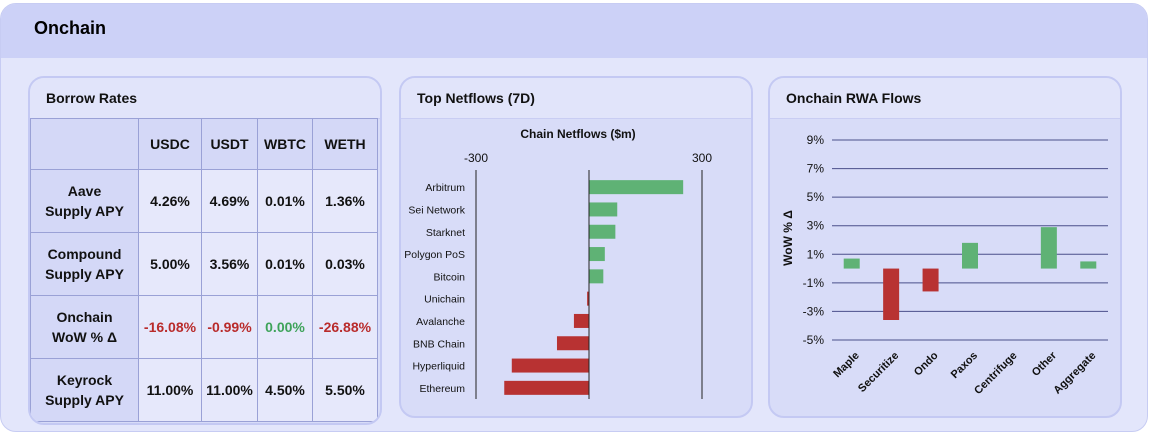 The image size is (1150, 432). I want to click on x-tick-label: Other, so click(1045, 364).